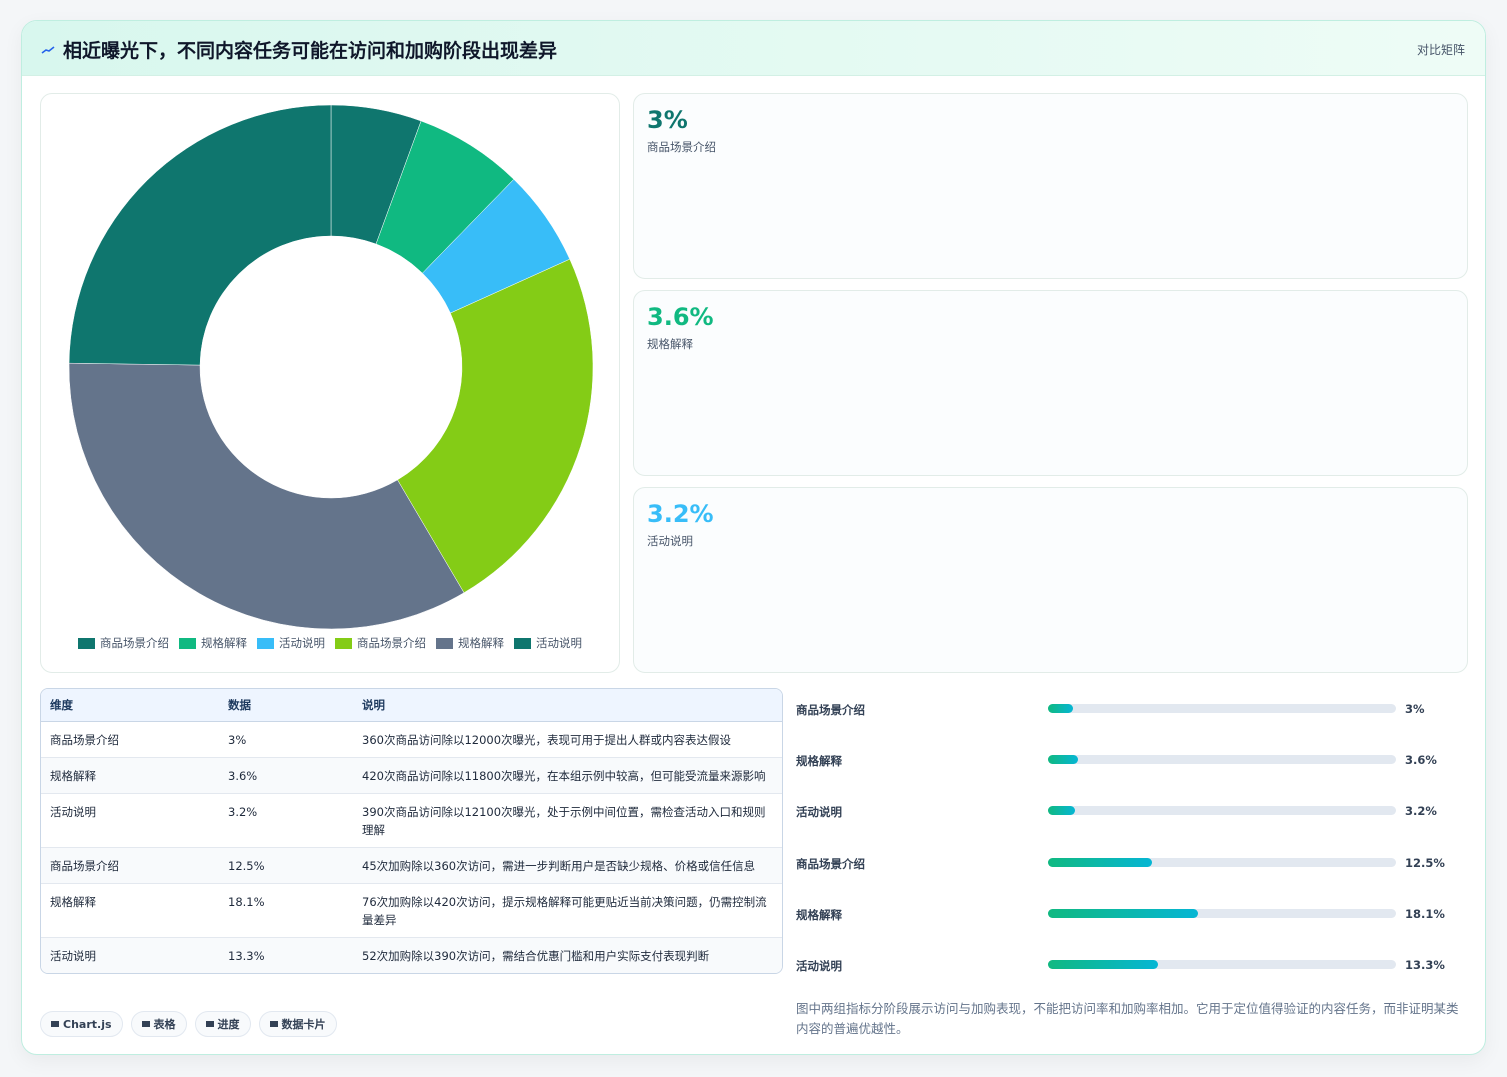 This screenshot has height=1077, width=1507. Describe the element at coordinates (753, 48) in the screenshot. I see `header: 相近曝光下，不同内容任务可能在访问和加购阶段出现差异 对比矩阵` at that location.